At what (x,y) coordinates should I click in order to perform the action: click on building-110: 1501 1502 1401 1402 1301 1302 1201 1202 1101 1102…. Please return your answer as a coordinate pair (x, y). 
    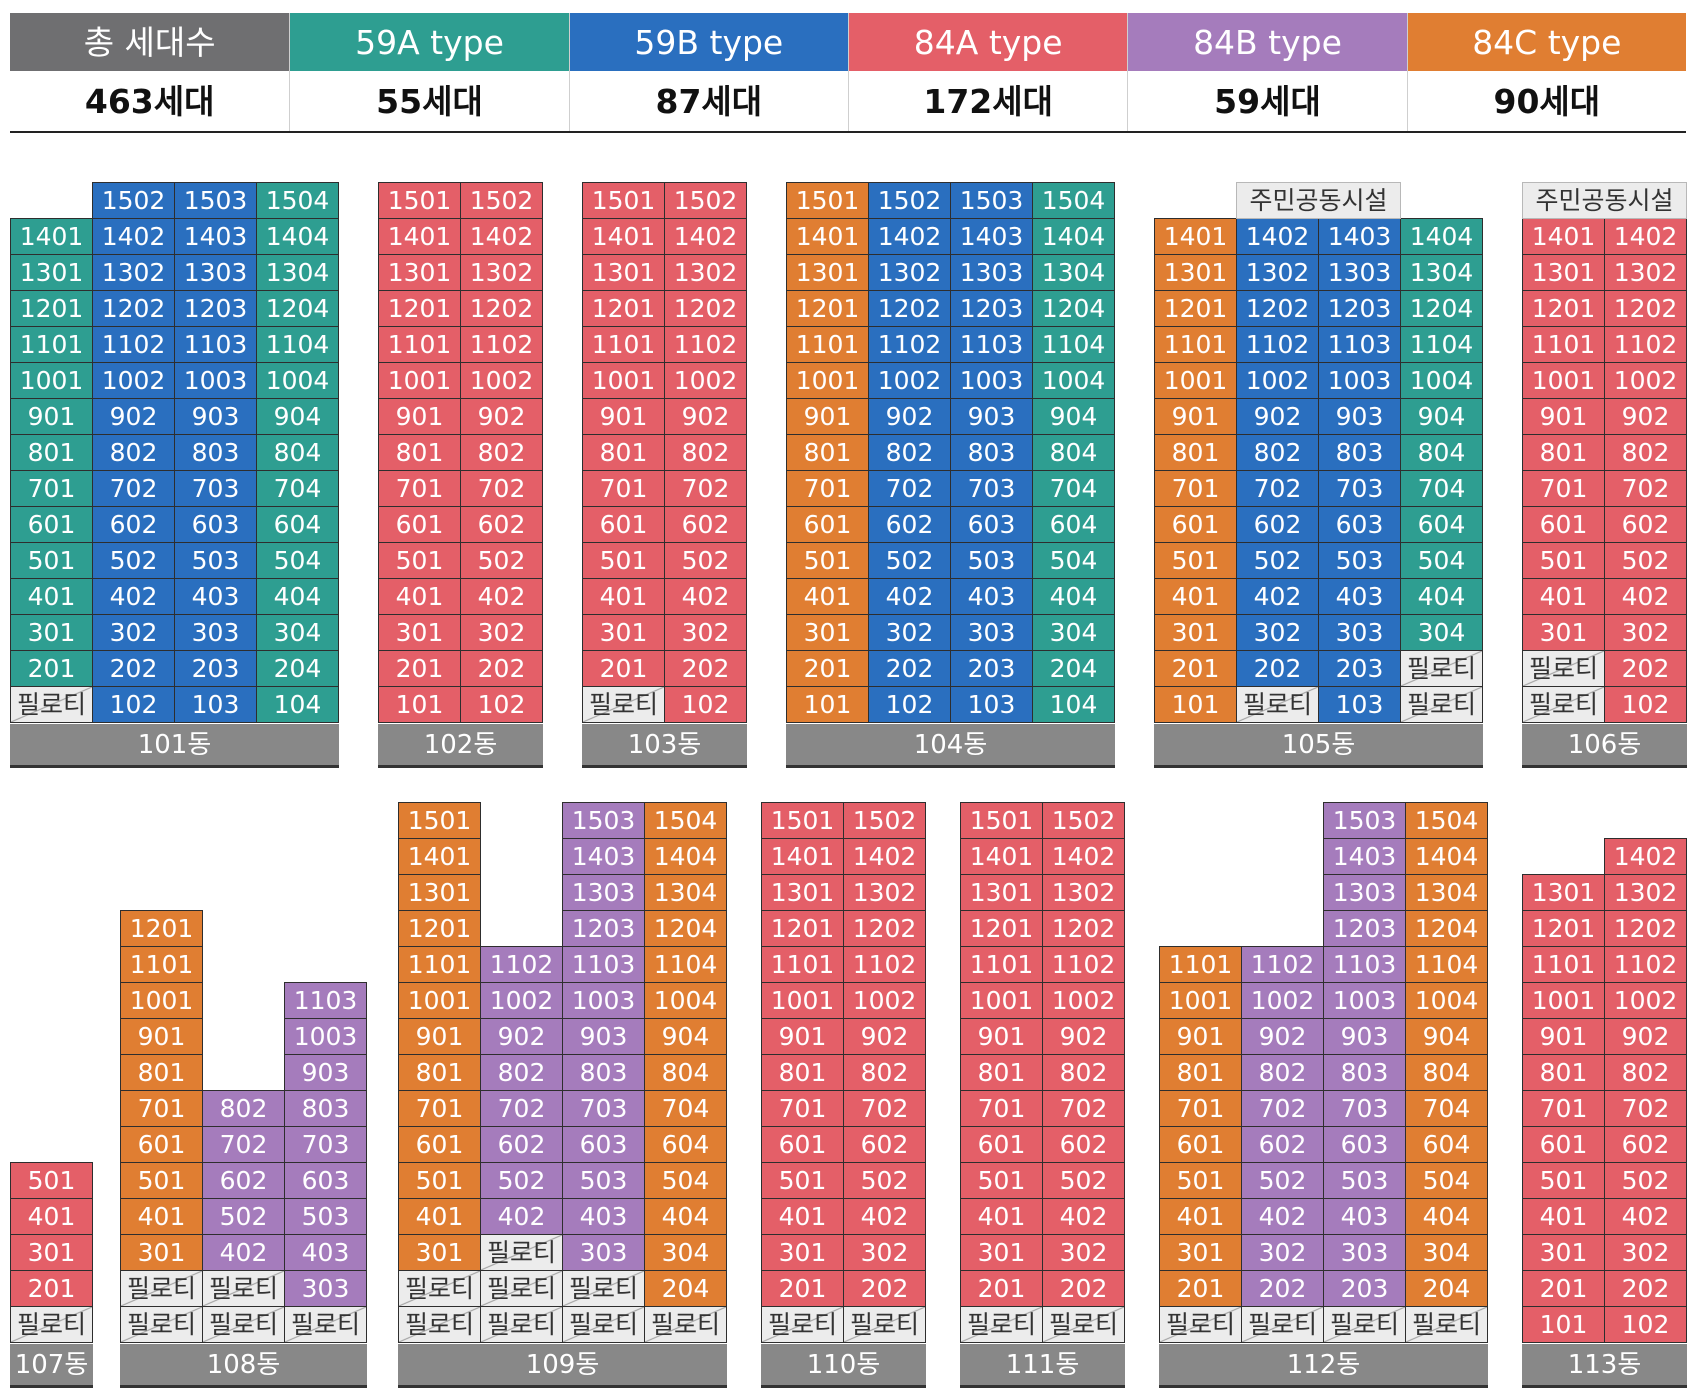
    Looking at the image, I should click on (843, 1096).